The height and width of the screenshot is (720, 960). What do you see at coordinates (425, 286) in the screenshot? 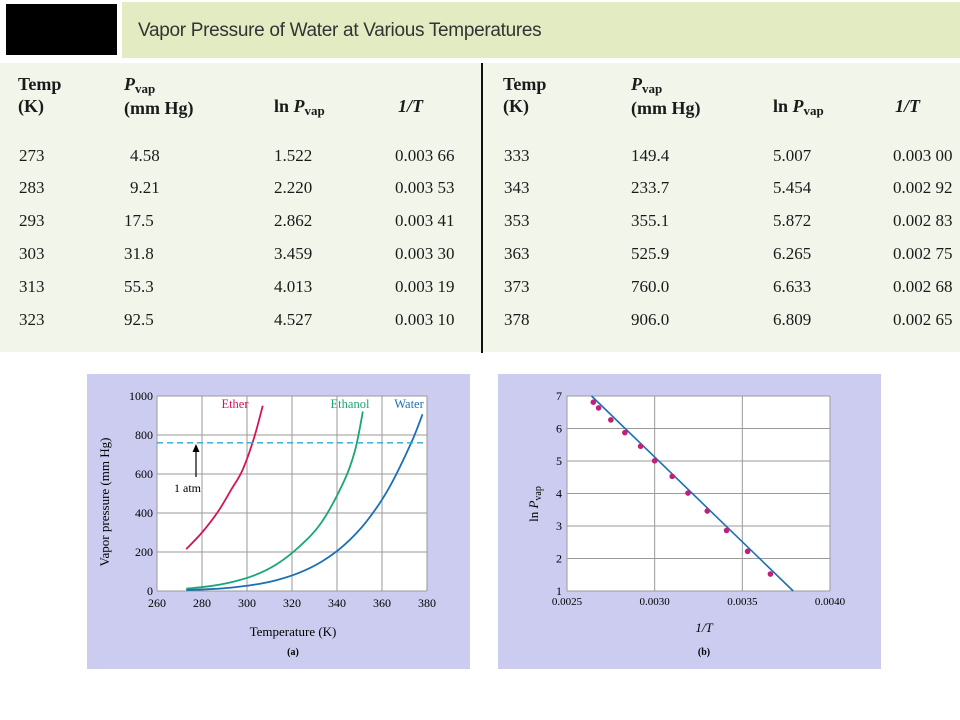
I see `table-cell: 0.003 19` at bounding box center [425, 286].